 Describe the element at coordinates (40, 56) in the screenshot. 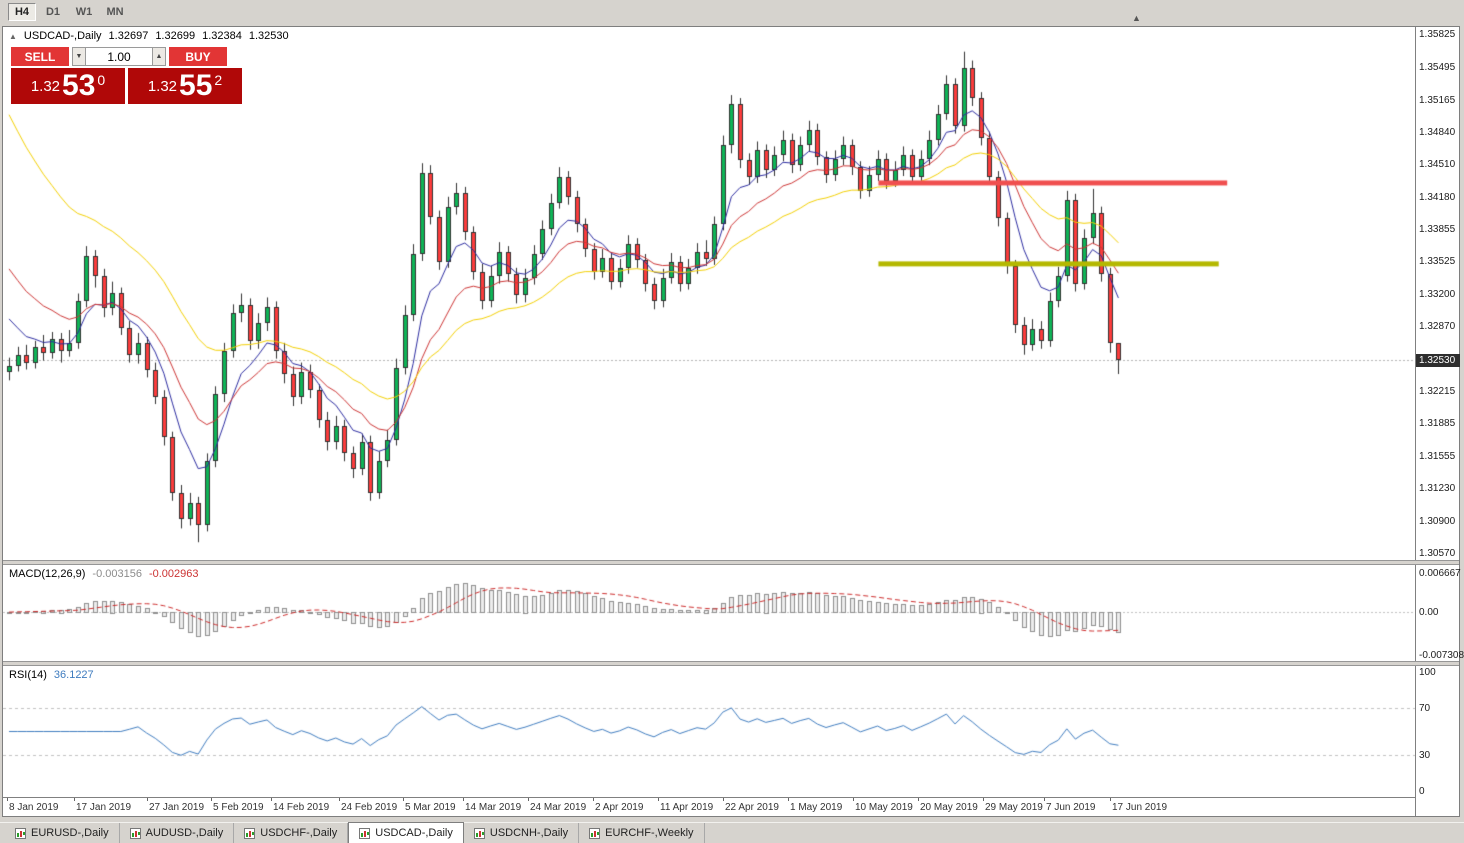

I see `sell-button: SELL` at that location.